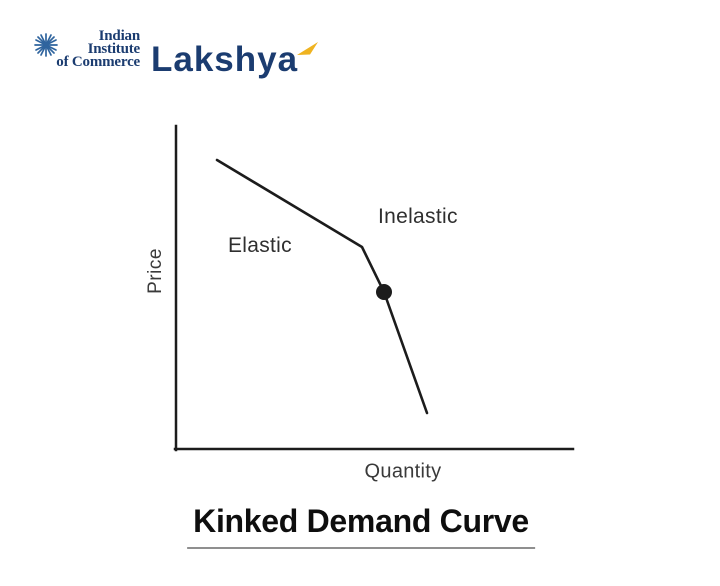 The image size is (720, 586). I want to click on annotation-elastic: Elastic, so click(260, 245).